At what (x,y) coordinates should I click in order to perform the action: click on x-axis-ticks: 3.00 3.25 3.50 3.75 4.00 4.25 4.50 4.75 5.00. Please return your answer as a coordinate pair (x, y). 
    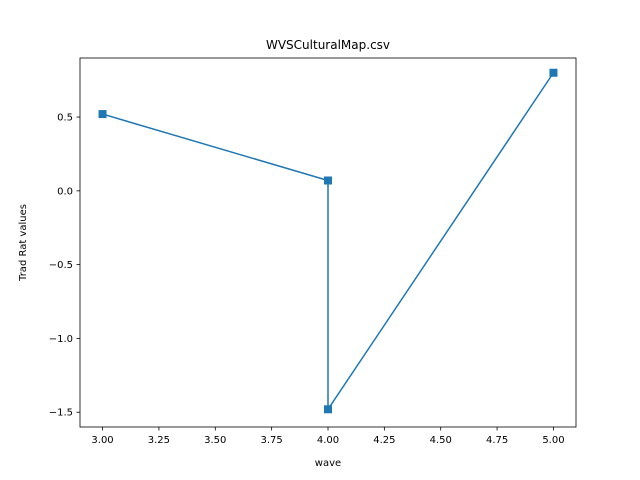
    Looking at the image, I should click on (328, 436).